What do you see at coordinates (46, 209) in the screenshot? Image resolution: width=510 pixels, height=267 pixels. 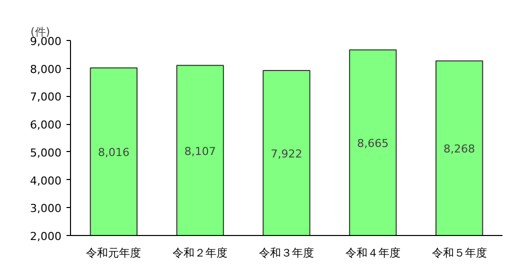 I see `y-tick-label: 3,000` at bounding box center [46, 209].